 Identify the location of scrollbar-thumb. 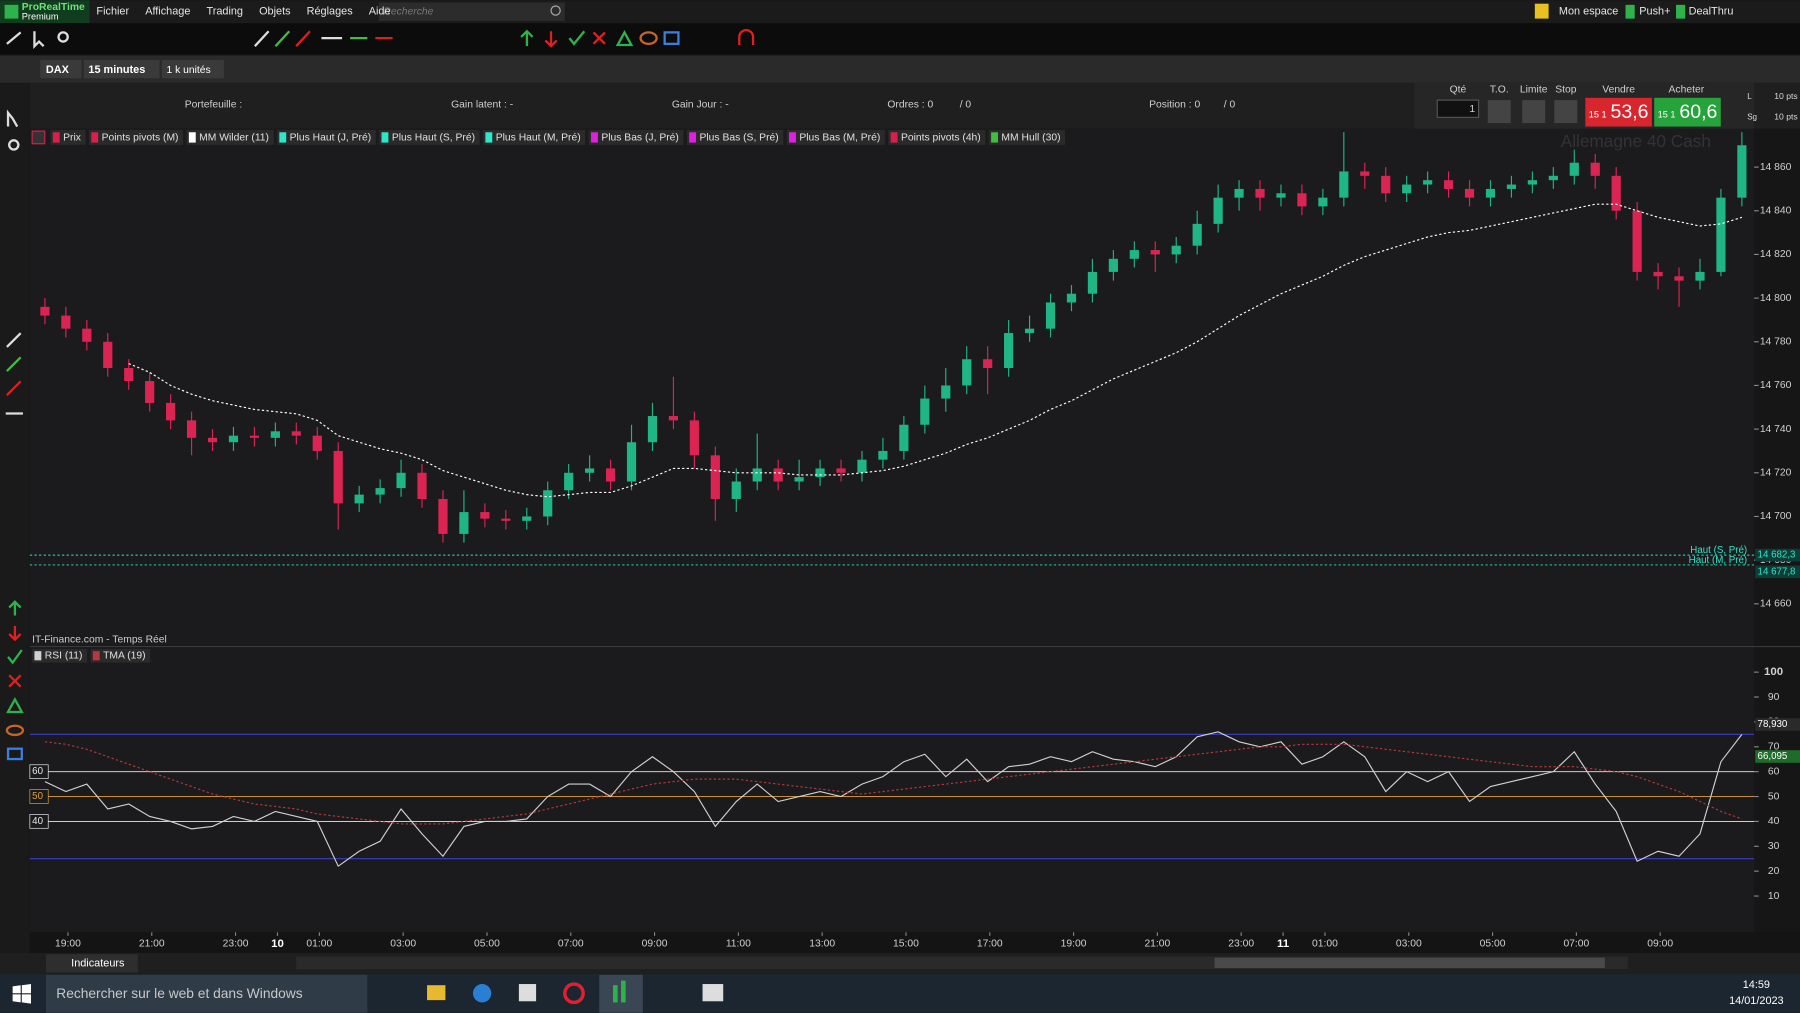
(1409, 962).